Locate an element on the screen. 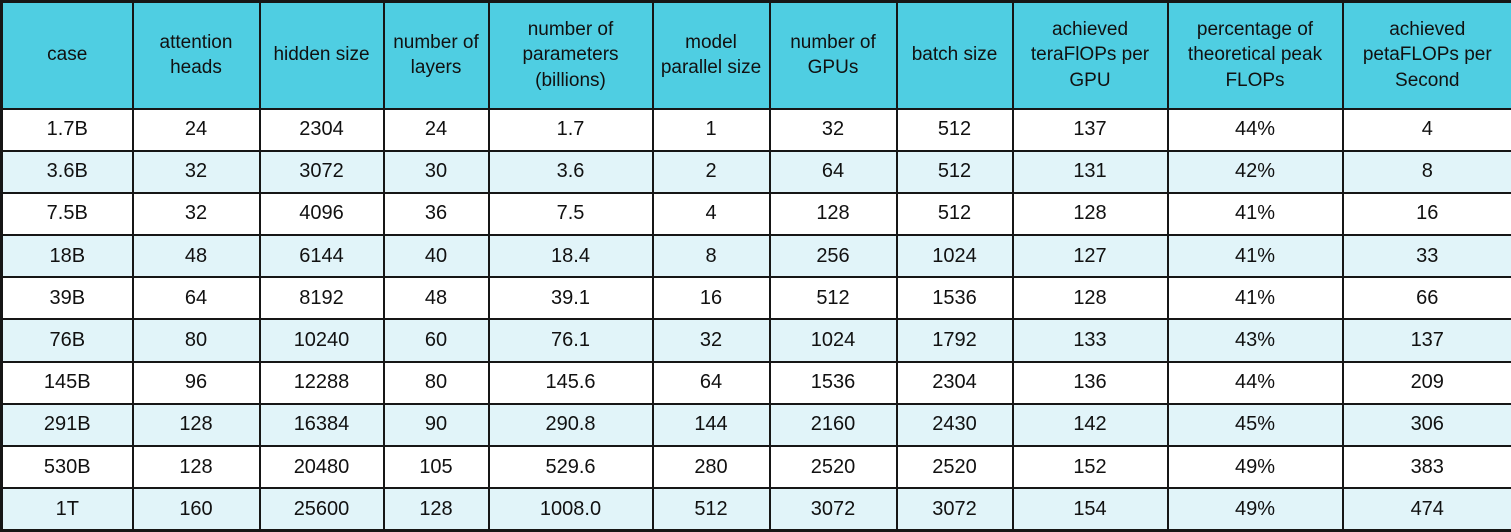 The width and height of the screenshot is (1511, 532). table-cell: 10240 is located at coordinates (321, 340).